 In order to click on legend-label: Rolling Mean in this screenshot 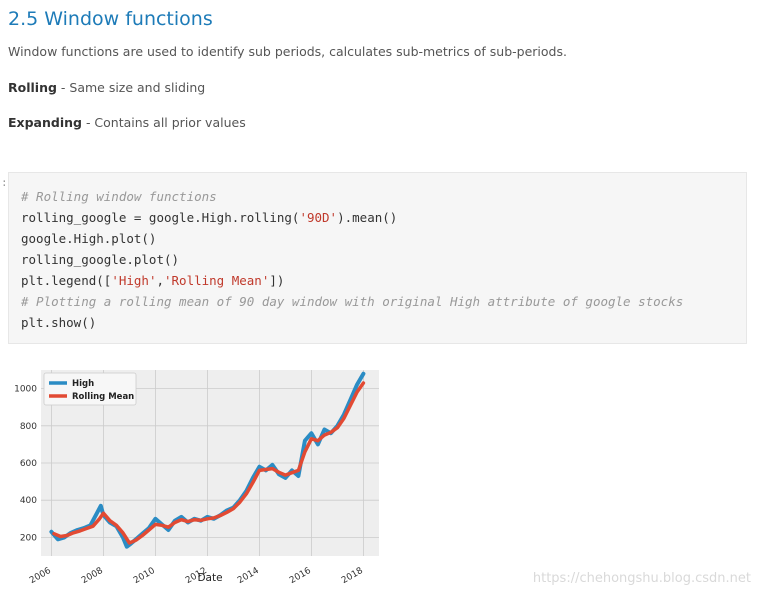, I will do `click(103, 397)`.